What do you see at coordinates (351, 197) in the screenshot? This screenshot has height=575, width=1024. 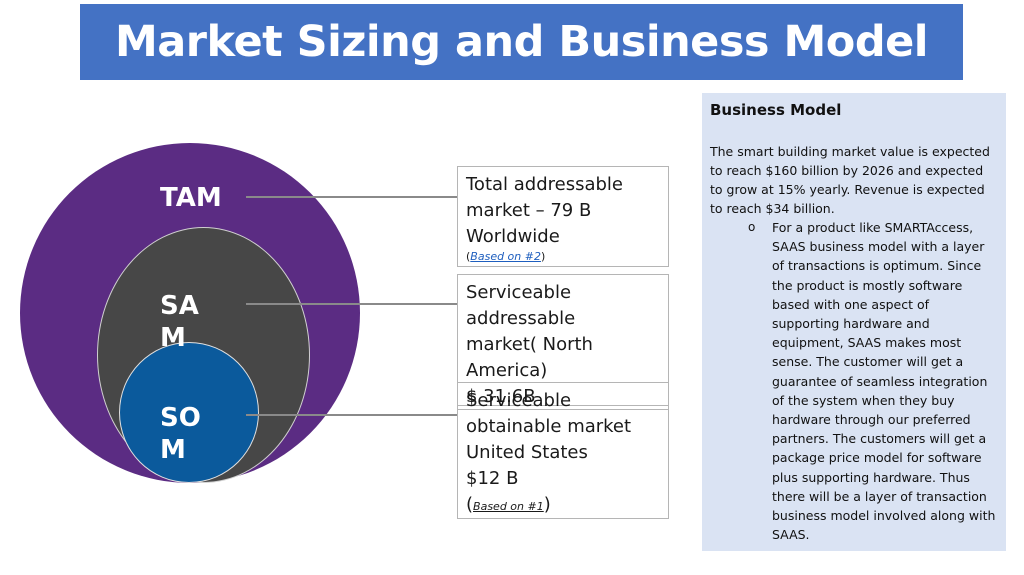 I see `tam-connector-line` at bounding box center [351, 197].